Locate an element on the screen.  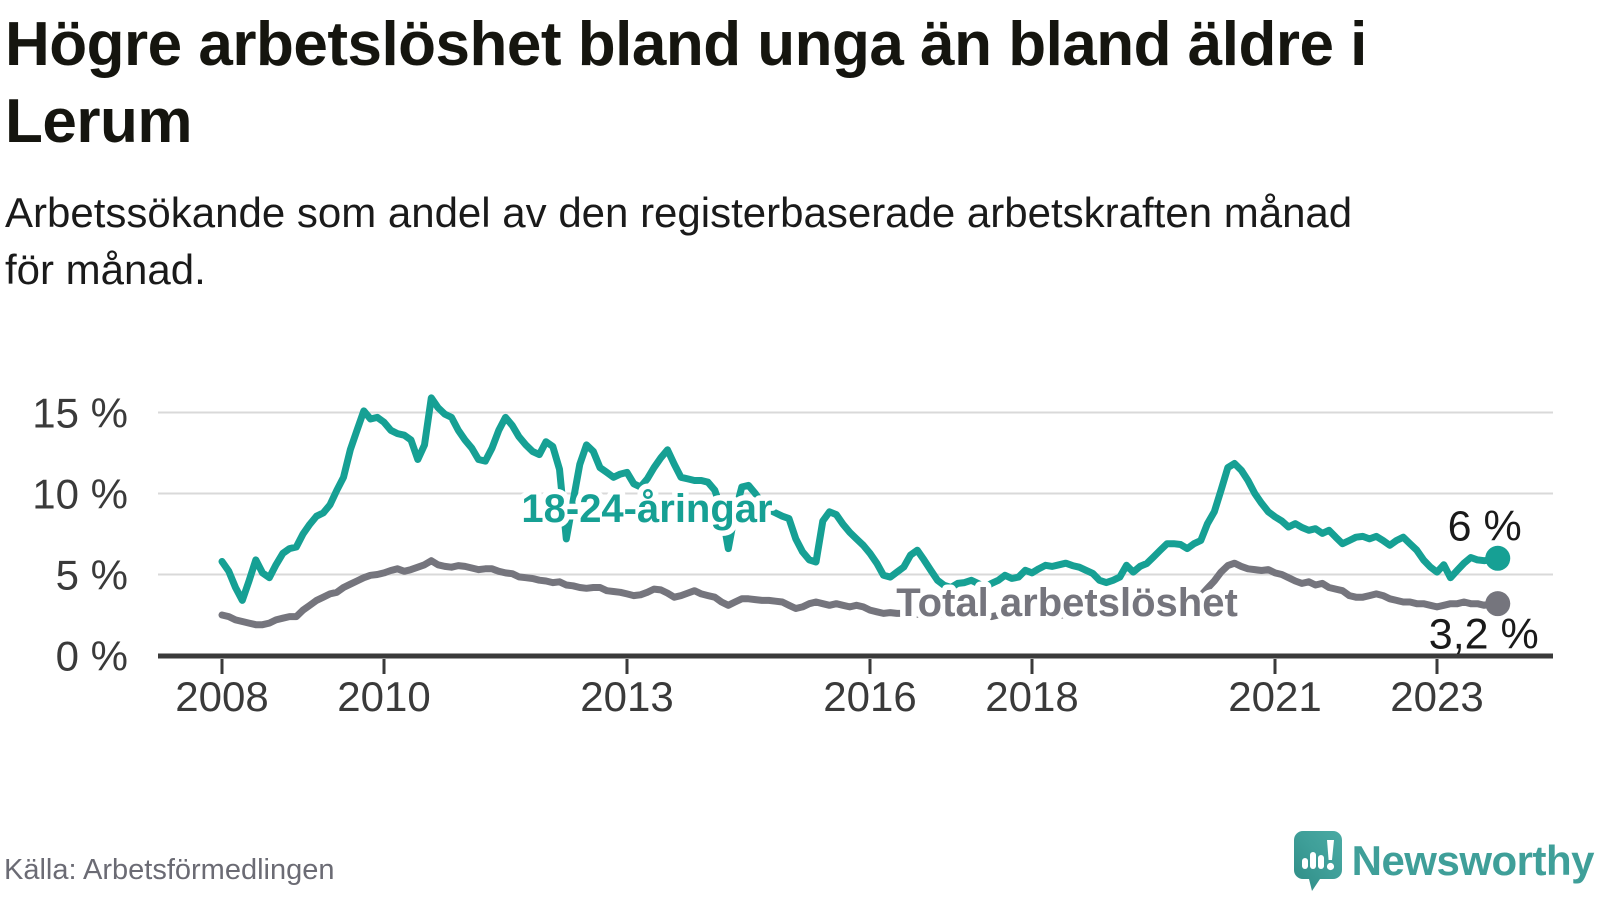
x-axis-labels: 2008 2010 2013 2016 2018 2021 2023 is located at coordinates (829, 696).